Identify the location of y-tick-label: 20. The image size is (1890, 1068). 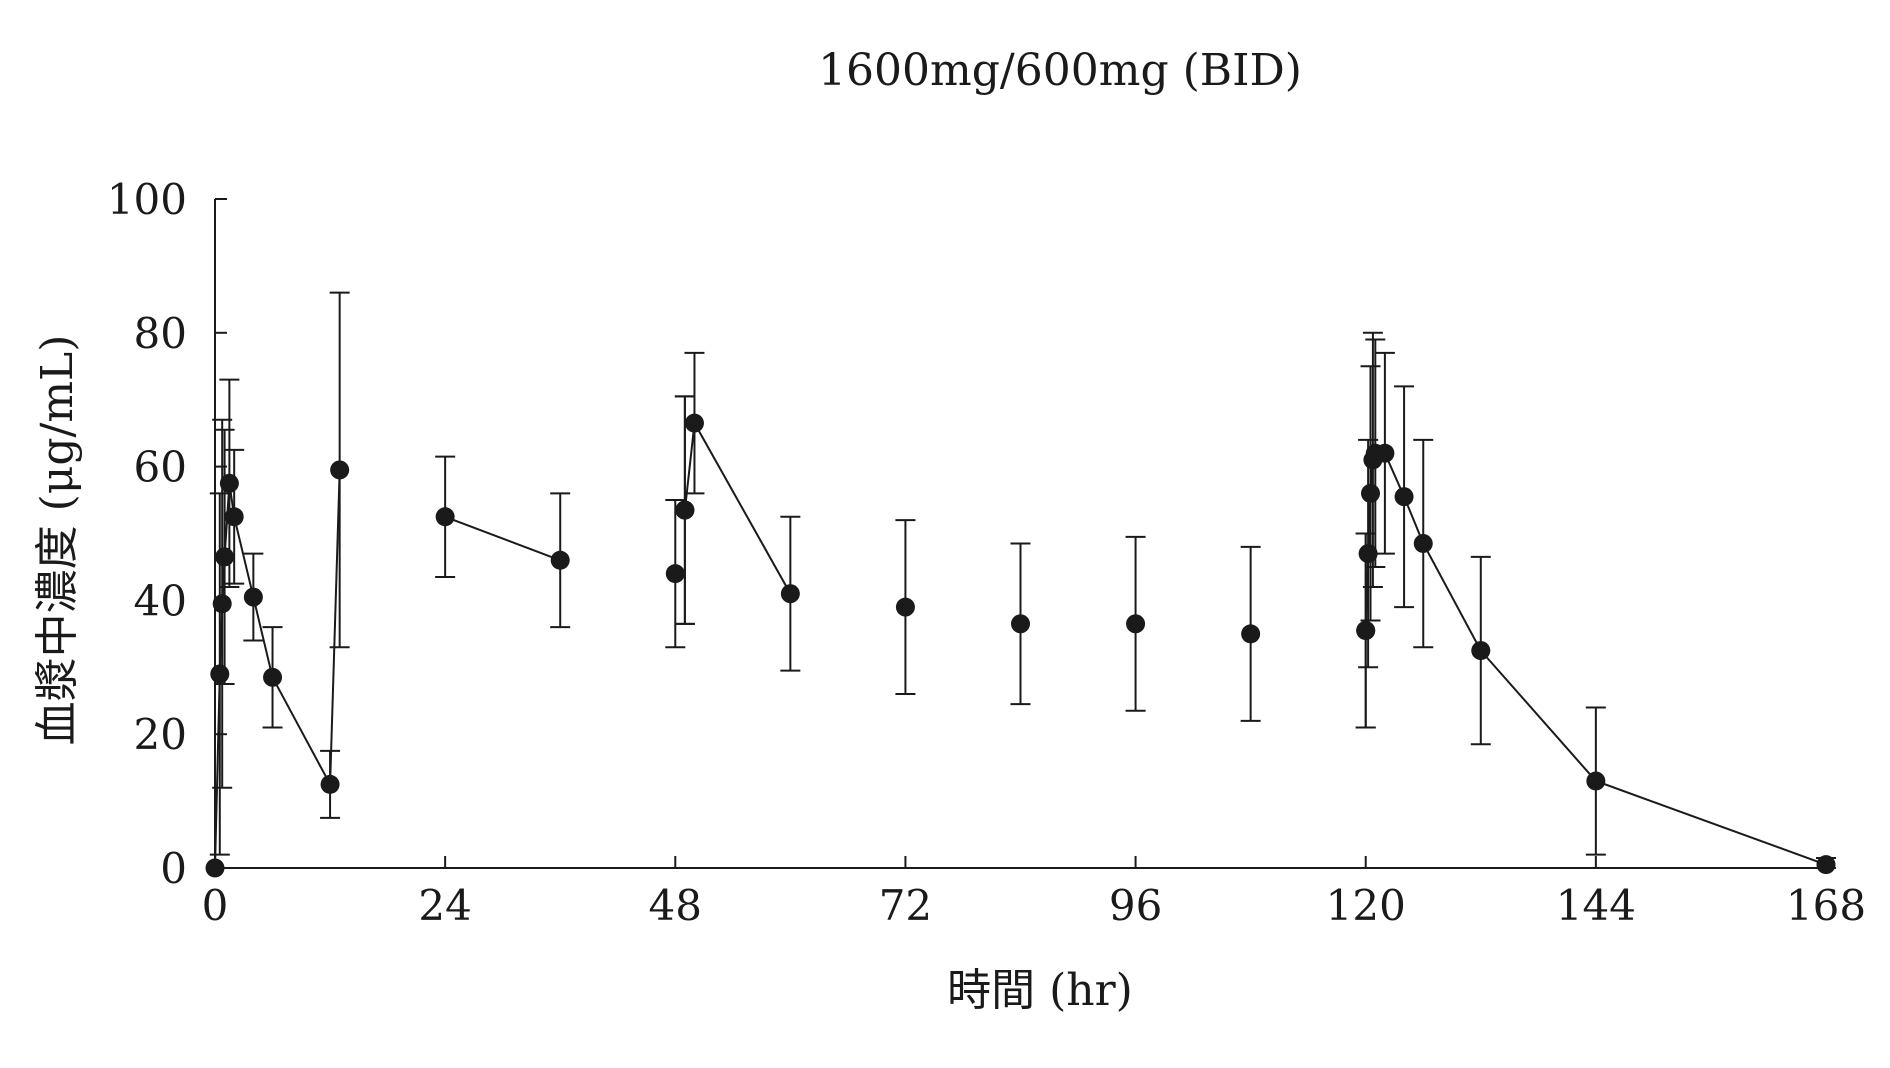
(160, 734).